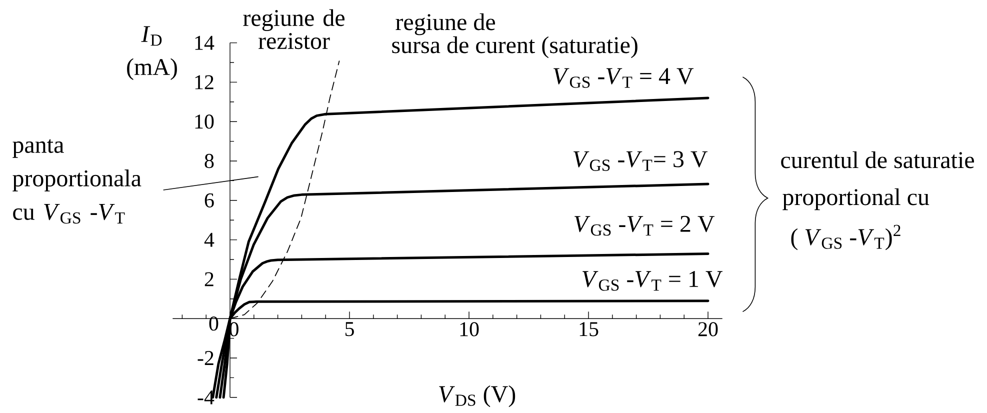 This screenshot has width=987, height=413. I want to click on y-tick-label: 6, so click(209, 200).